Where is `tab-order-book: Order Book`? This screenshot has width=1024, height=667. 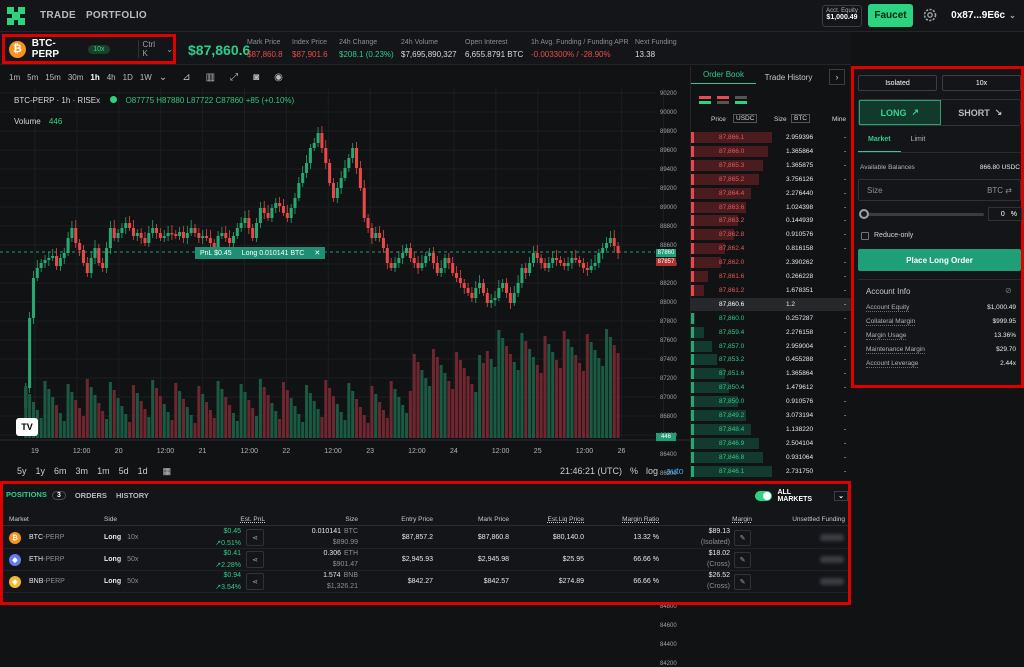 tab-order-book: Order Book is located at coordinates (723, 77).